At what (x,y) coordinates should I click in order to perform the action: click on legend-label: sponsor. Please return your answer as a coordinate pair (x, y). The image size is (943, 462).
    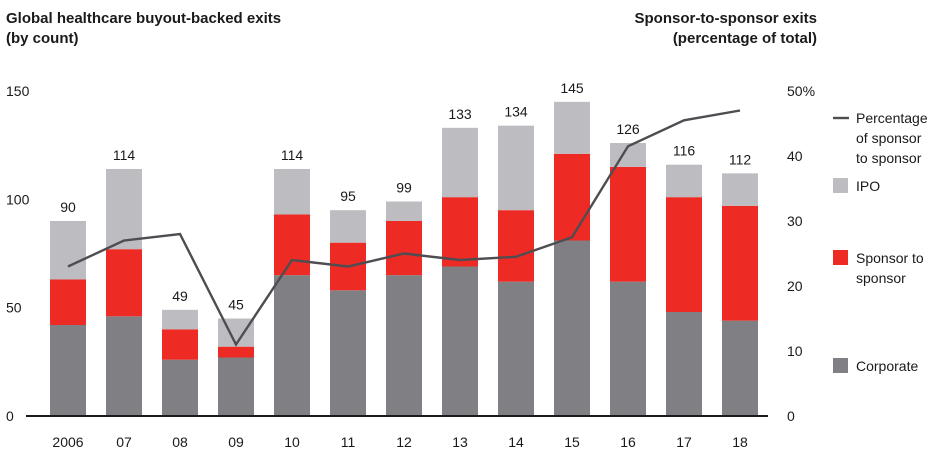
    Looking at the image, I should click on (881, 278).